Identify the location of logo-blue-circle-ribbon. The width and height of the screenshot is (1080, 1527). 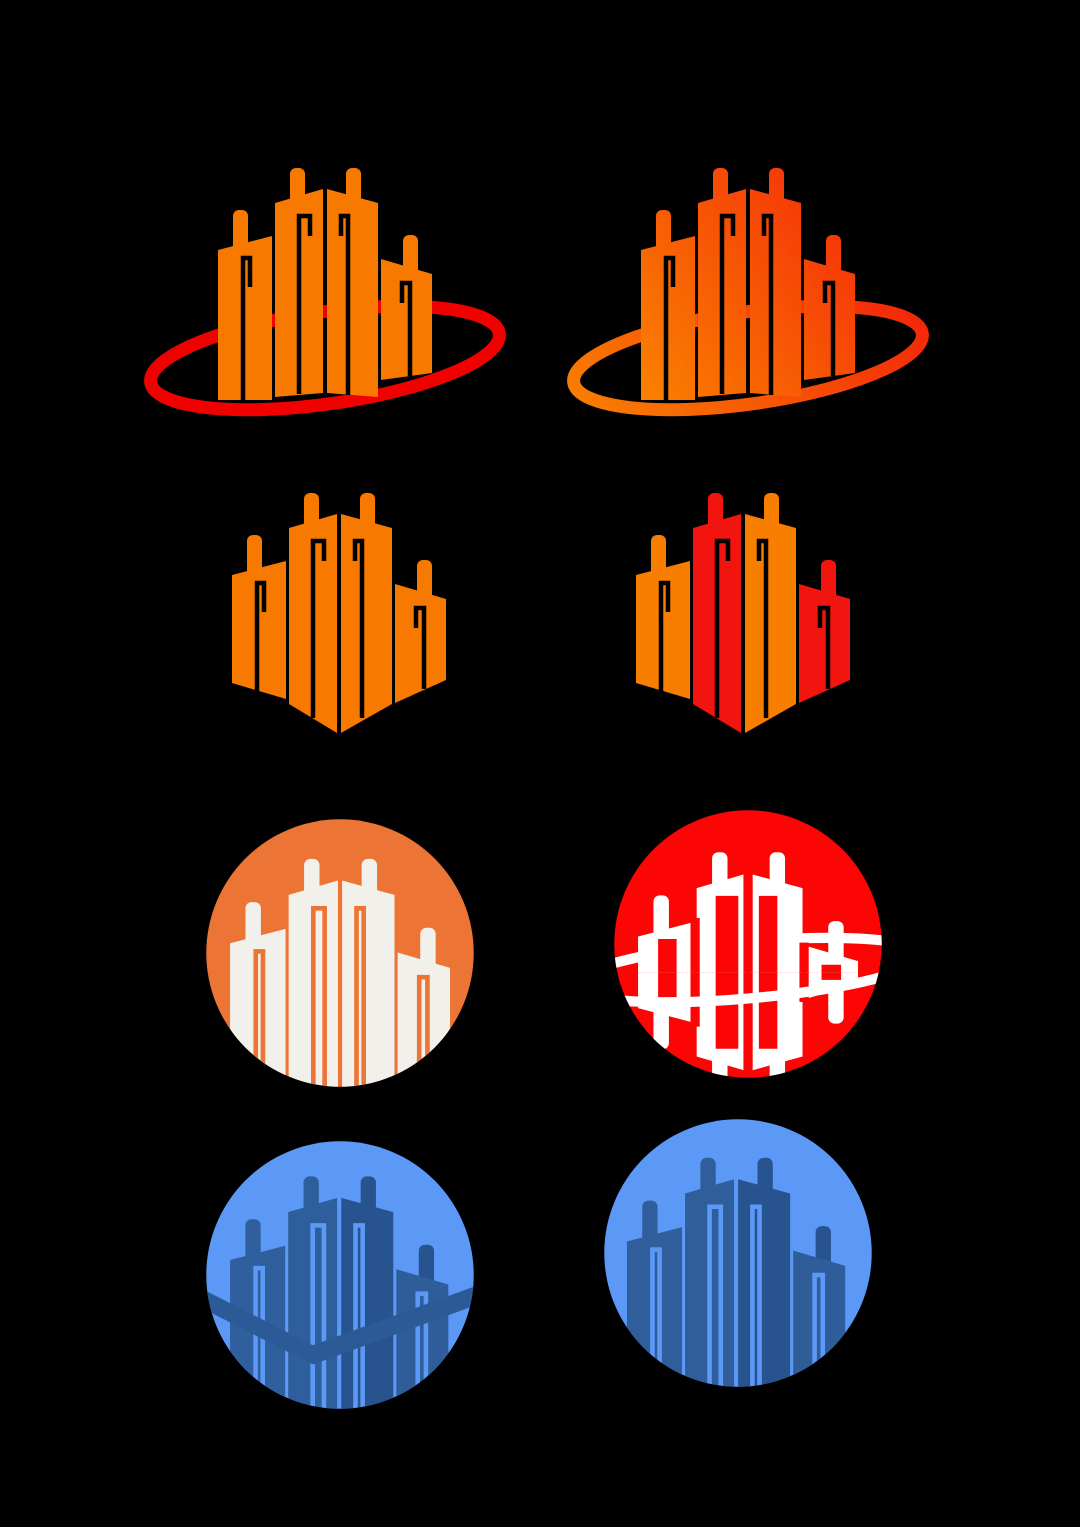
(340, 1275).